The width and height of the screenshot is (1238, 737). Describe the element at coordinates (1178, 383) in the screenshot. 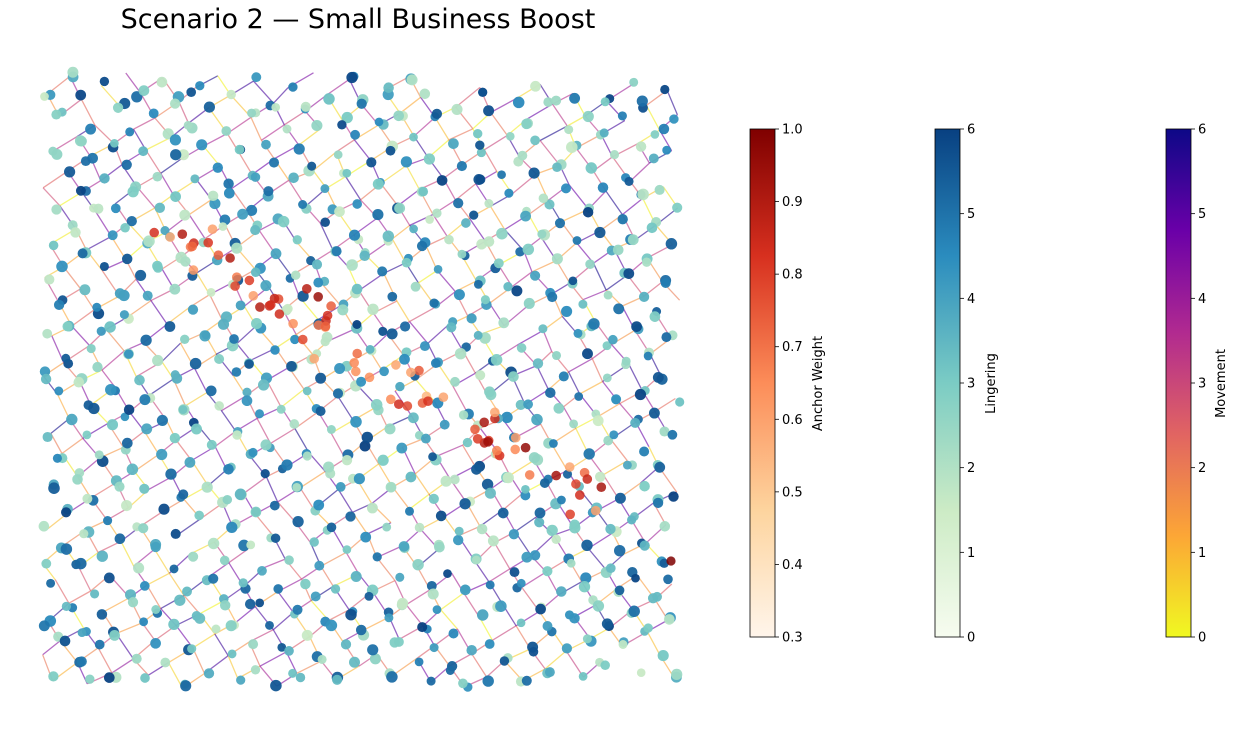

I see `movement-colorbar` at that location.